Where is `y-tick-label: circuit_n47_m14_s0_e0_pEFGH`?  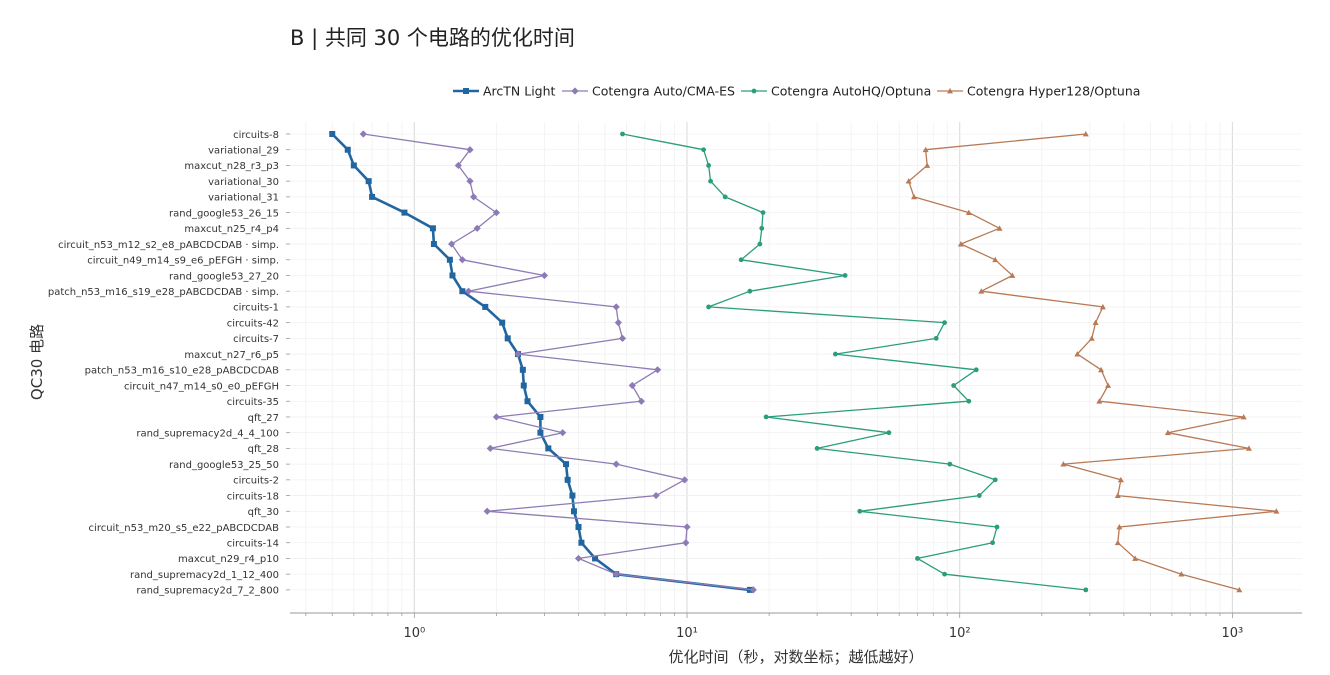 y-tick-label: circuit_n47_m14_s0_e0_pEFGH is located at coordinates (201, 386).